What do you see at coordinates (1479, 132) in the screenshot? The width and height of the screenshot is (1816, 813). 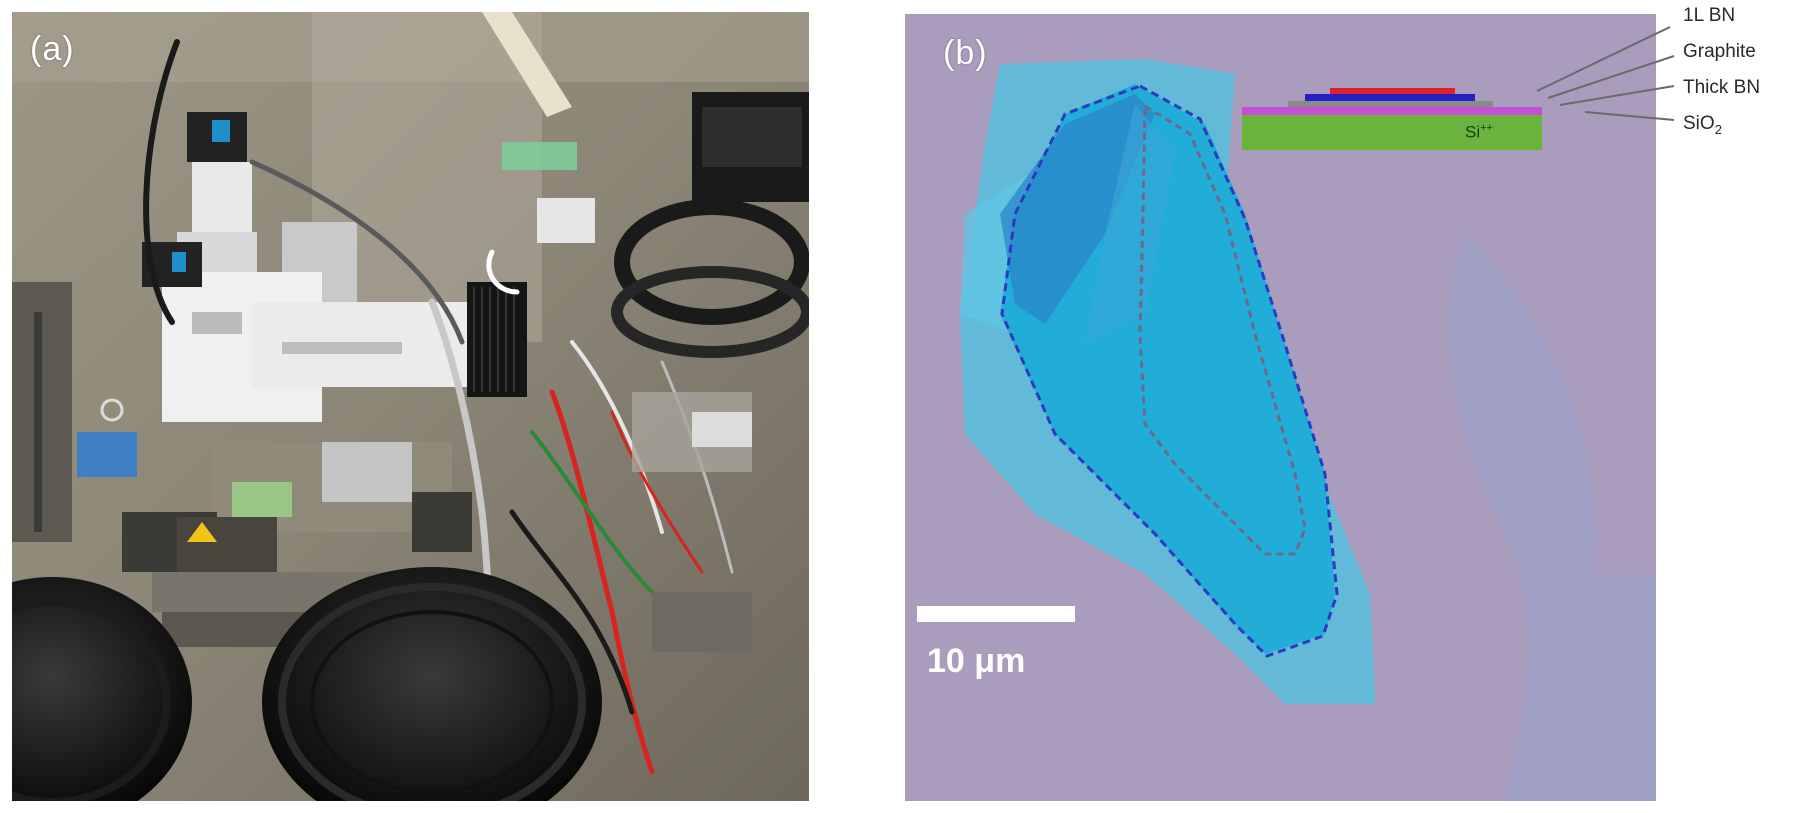 I see `si-label: Si++` at bounding box center [1479, 132].